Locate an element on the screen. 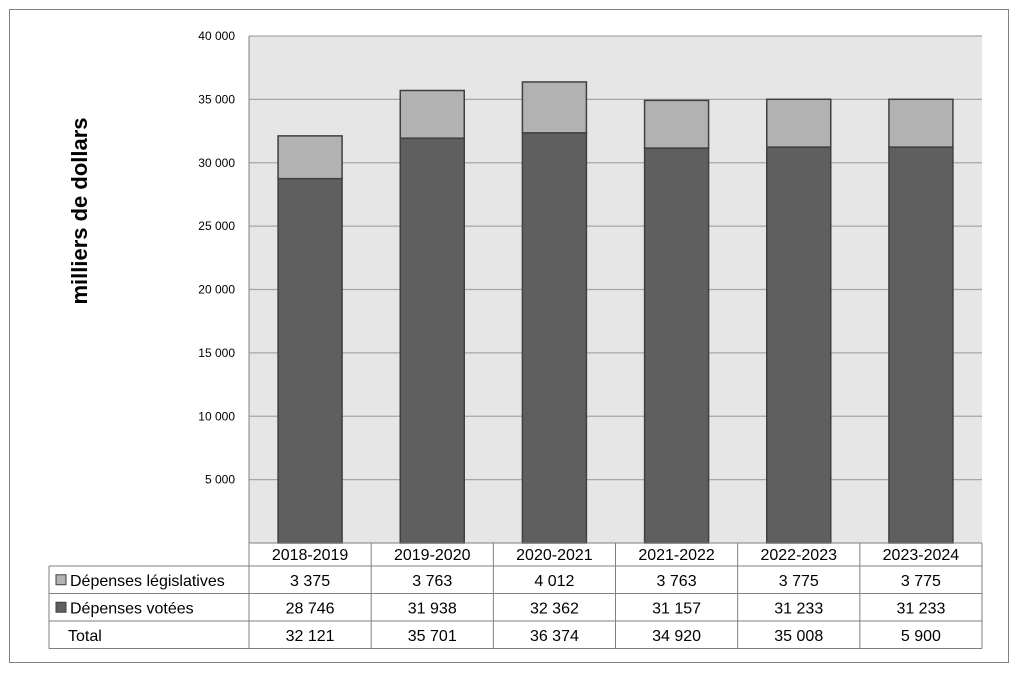  y-tick-label: 30 000 is located at coordinates (216, 163).